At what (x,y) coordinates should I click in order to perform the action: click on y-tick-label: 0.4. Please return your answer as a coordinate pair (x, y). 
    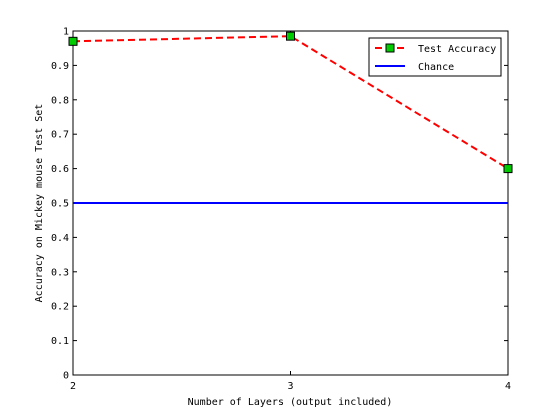
    Looking at the image, I should click on (60, 238).